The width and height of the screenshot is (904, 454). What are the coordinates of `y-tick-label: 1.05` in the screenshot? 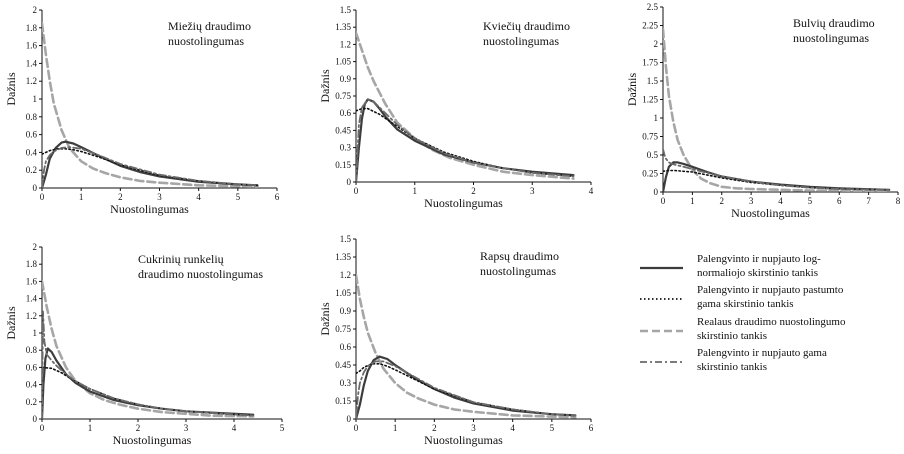 It's located at (343, 62).